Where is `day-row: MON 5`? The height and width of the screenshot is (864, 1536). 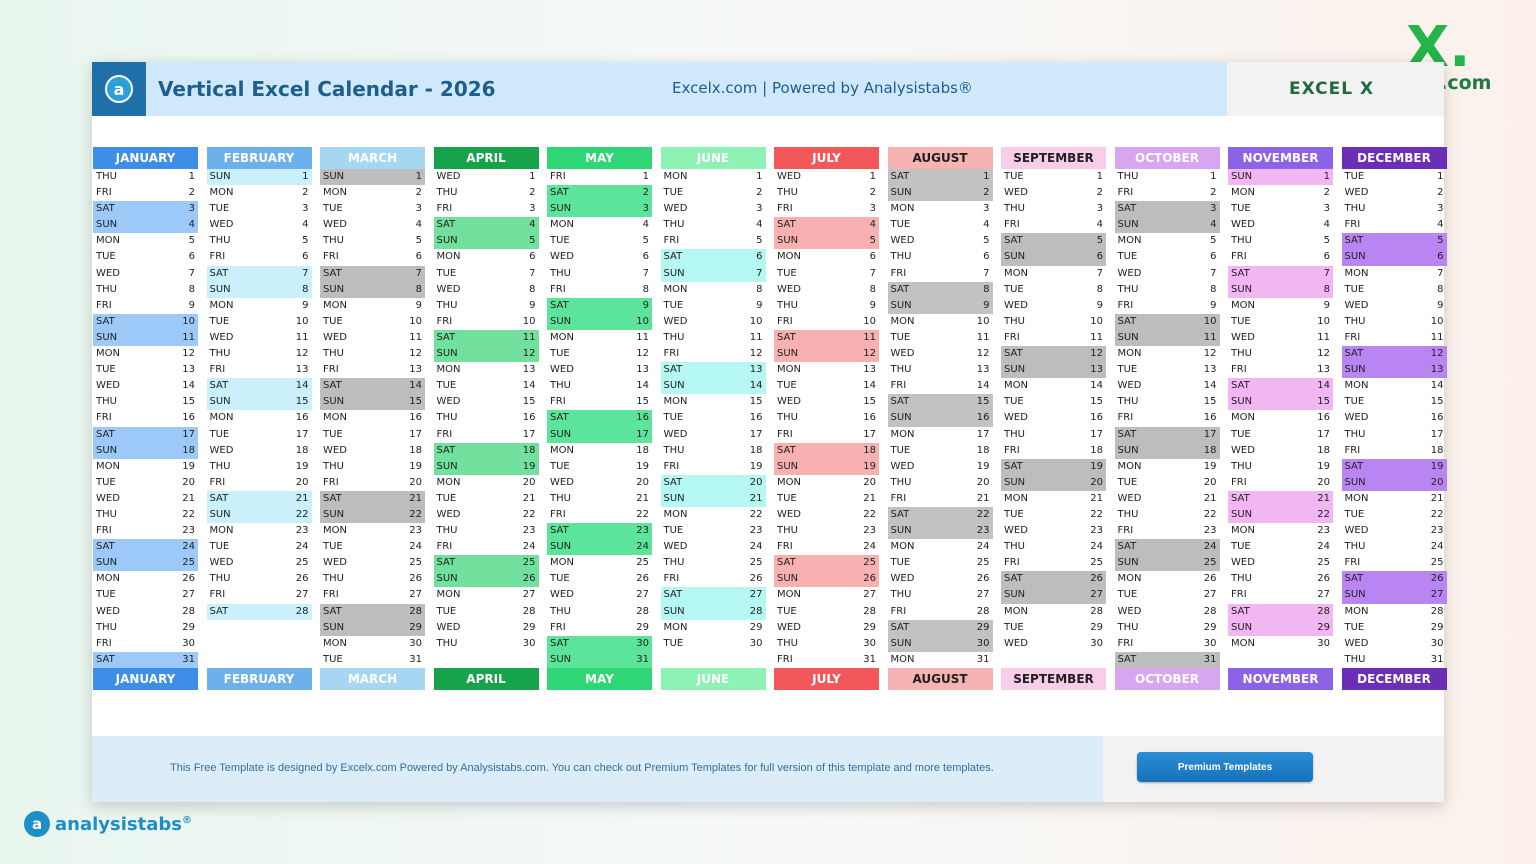 day-row: MON 5 is located at coordinates (145, 241).